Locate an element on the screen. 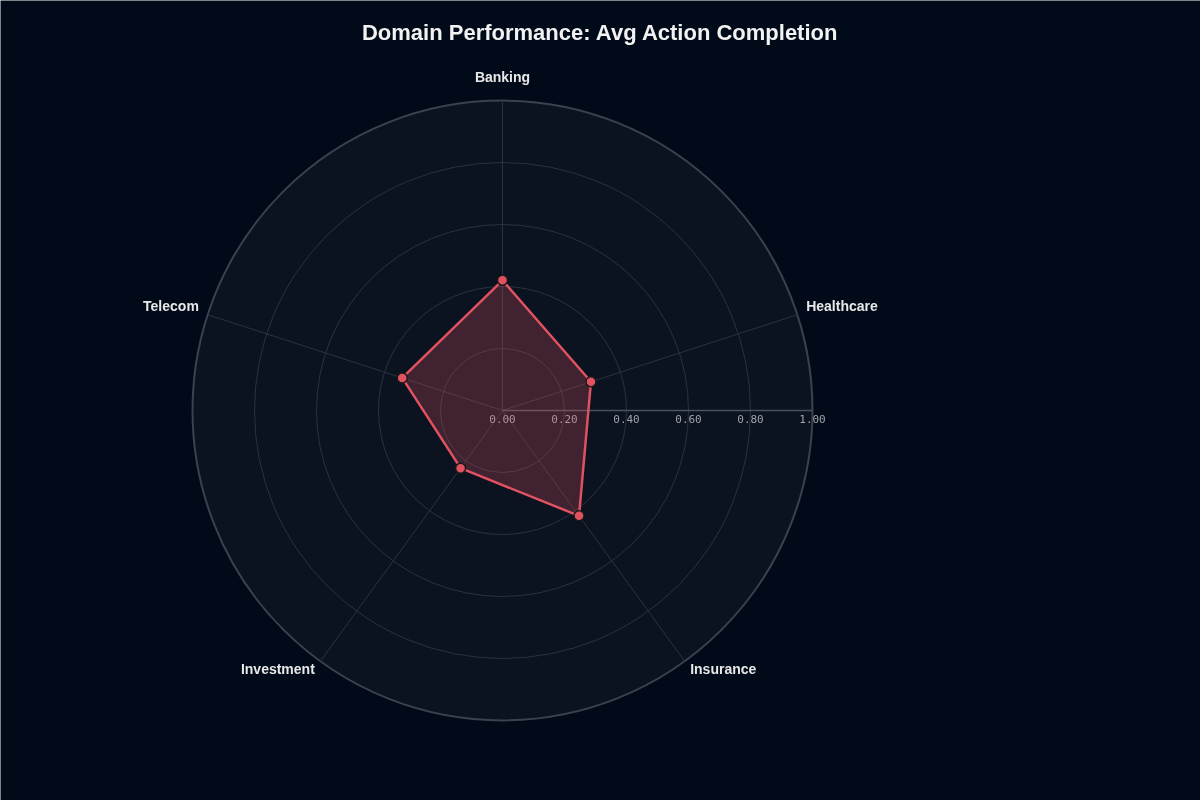 The image size is (1200, 800). y-tick-label: 0.60 is located at coordinates (688, 420).